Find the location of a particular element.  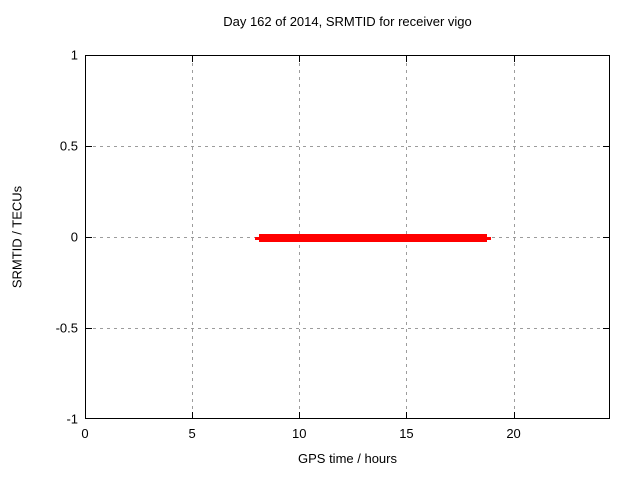

series-segment is located at coordinates (373, 238).